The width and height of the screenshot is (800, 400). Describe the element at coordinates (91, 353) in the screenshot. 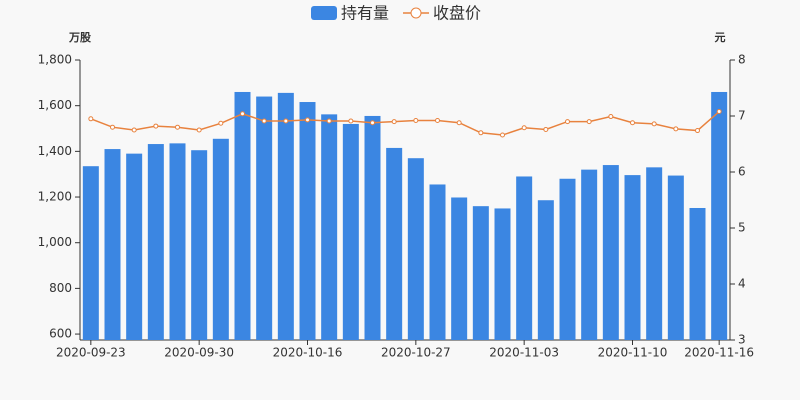

I see `x-tick-label: 2020-09-23` at that location.